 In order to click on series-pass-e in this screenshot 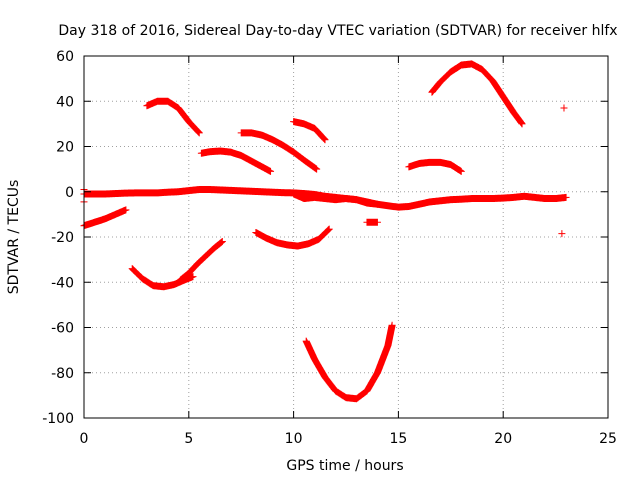, I will do `click(236, 161)`.